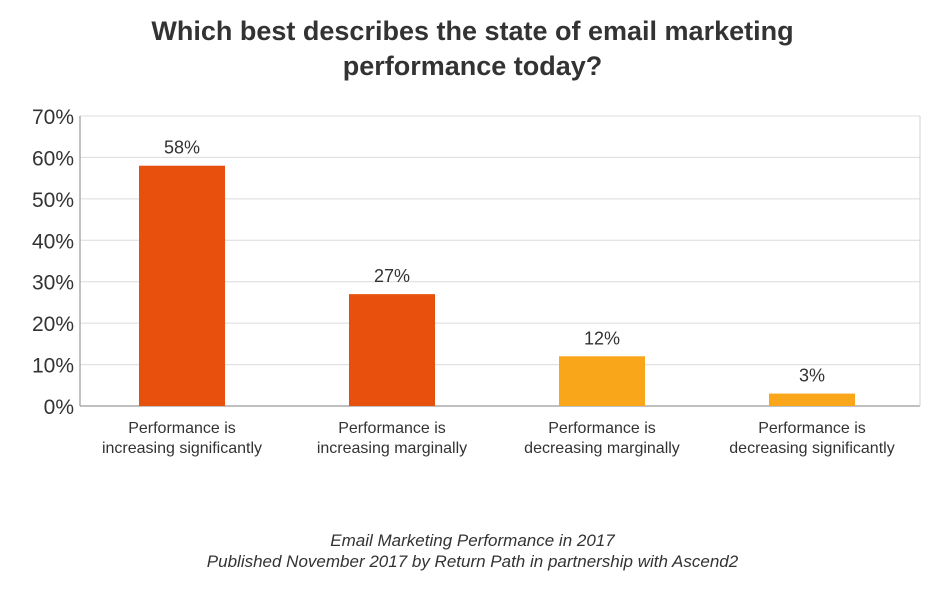  I want to click on y-tick-label: 20%, so click(53, 324).